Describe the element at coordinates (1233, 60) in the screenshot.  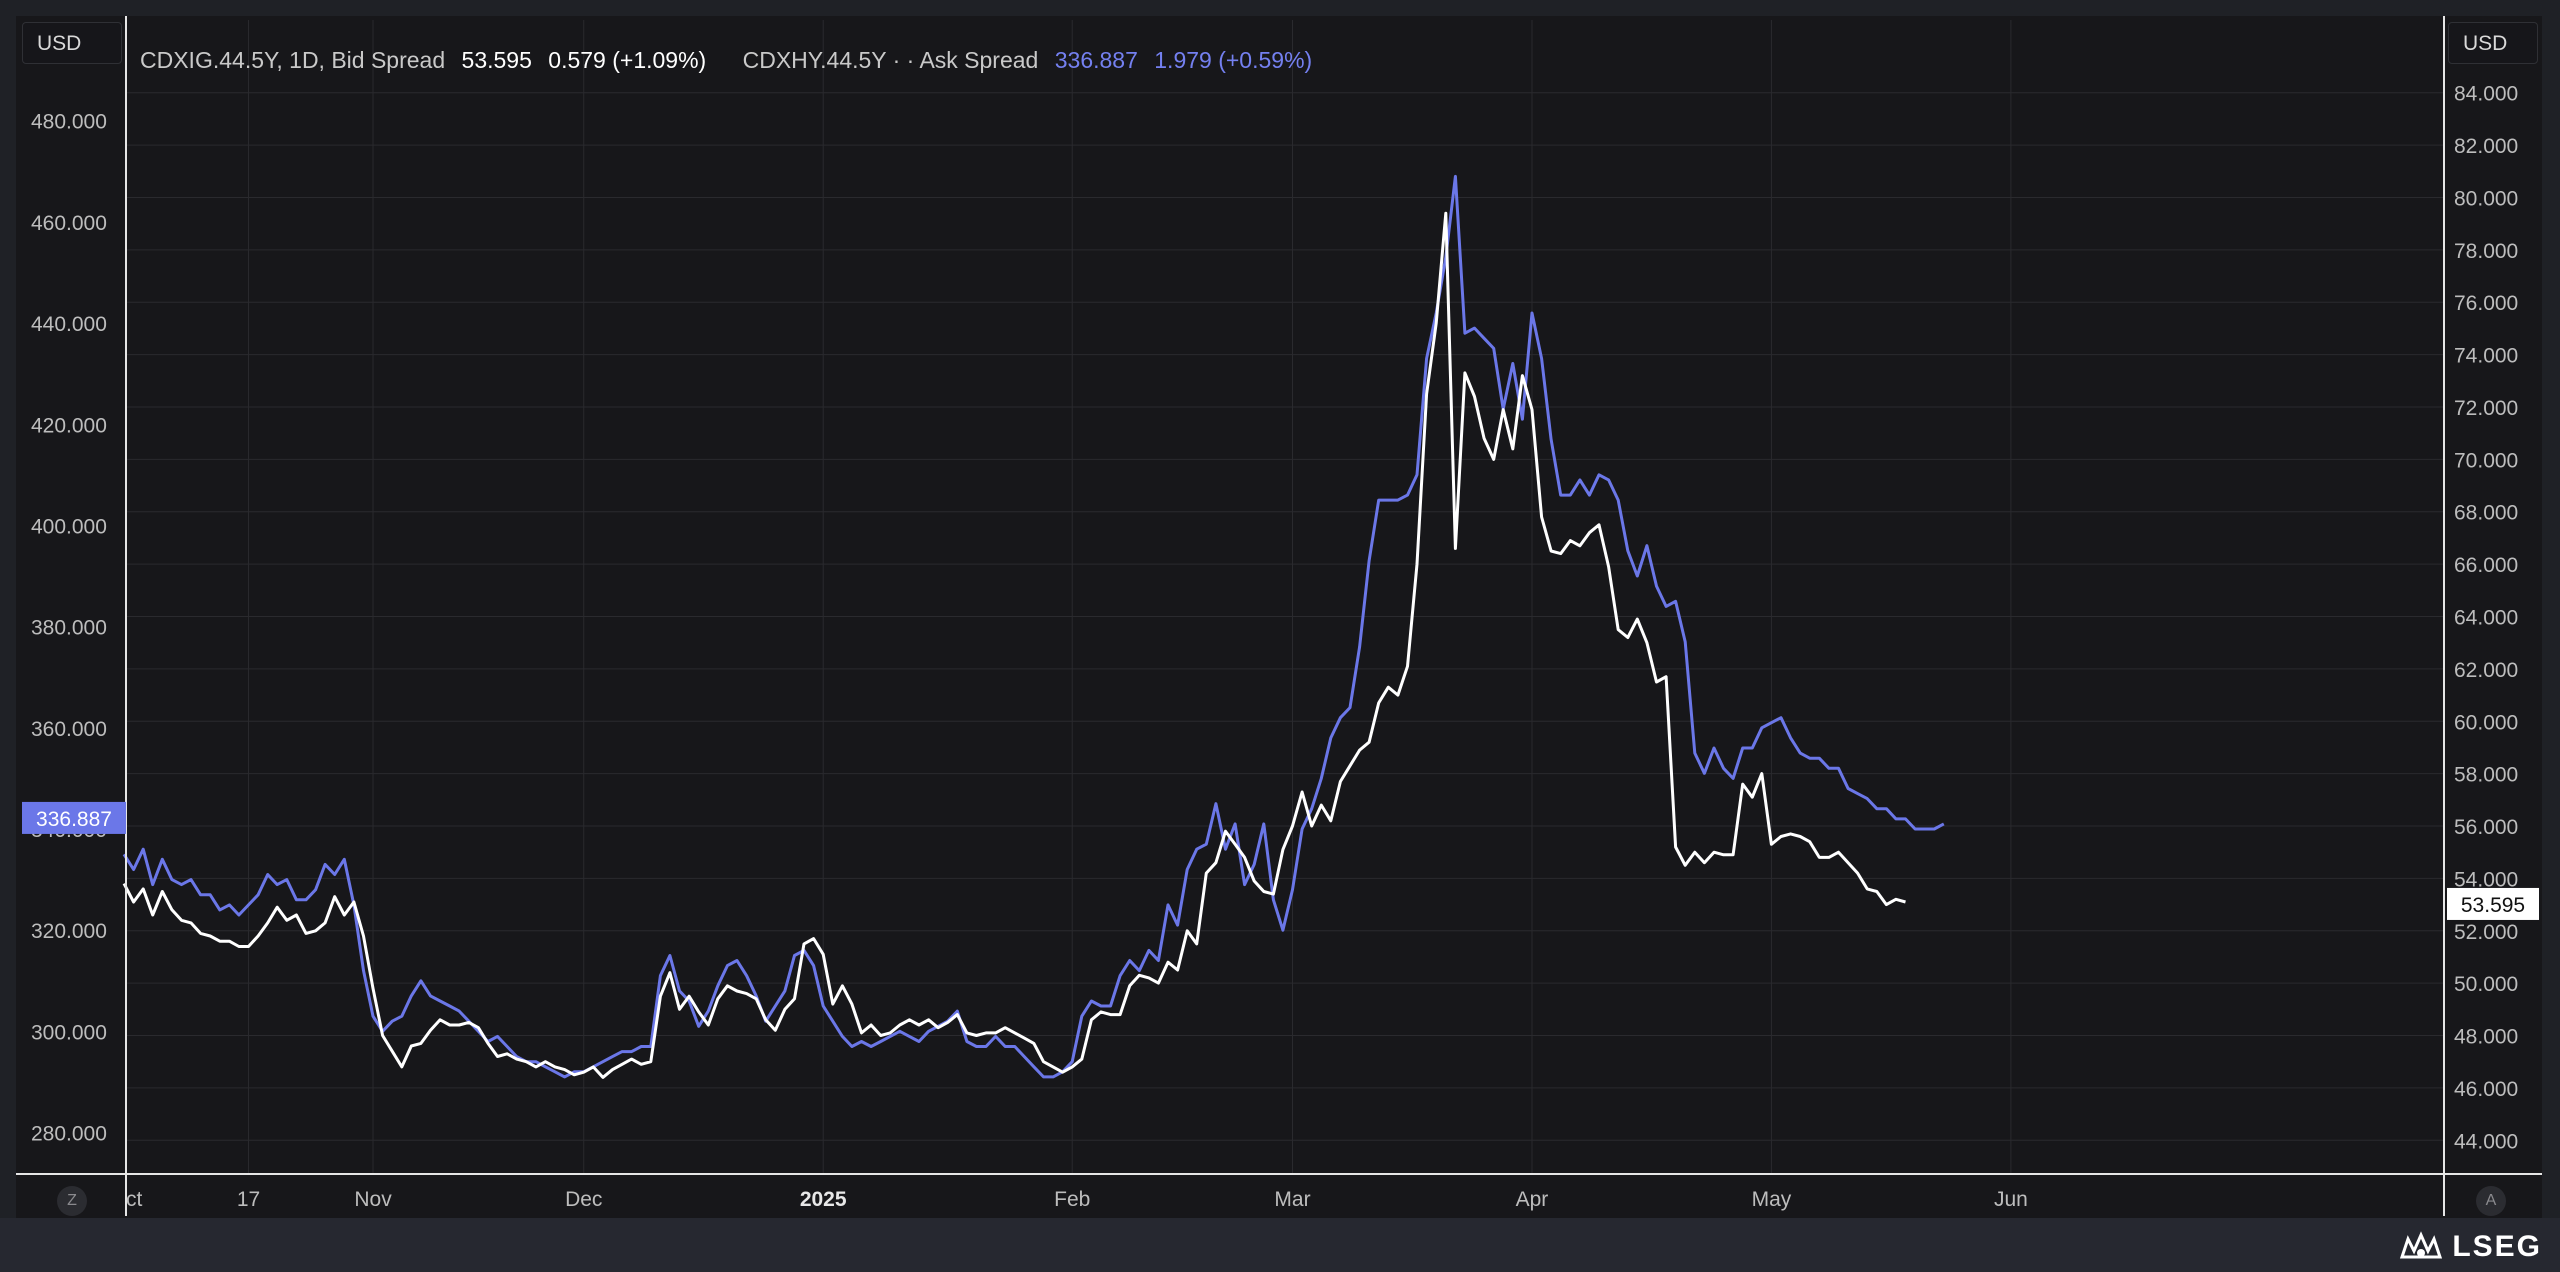
I see `legend-series2-change: 1.979 (+0.59%)` at that location.